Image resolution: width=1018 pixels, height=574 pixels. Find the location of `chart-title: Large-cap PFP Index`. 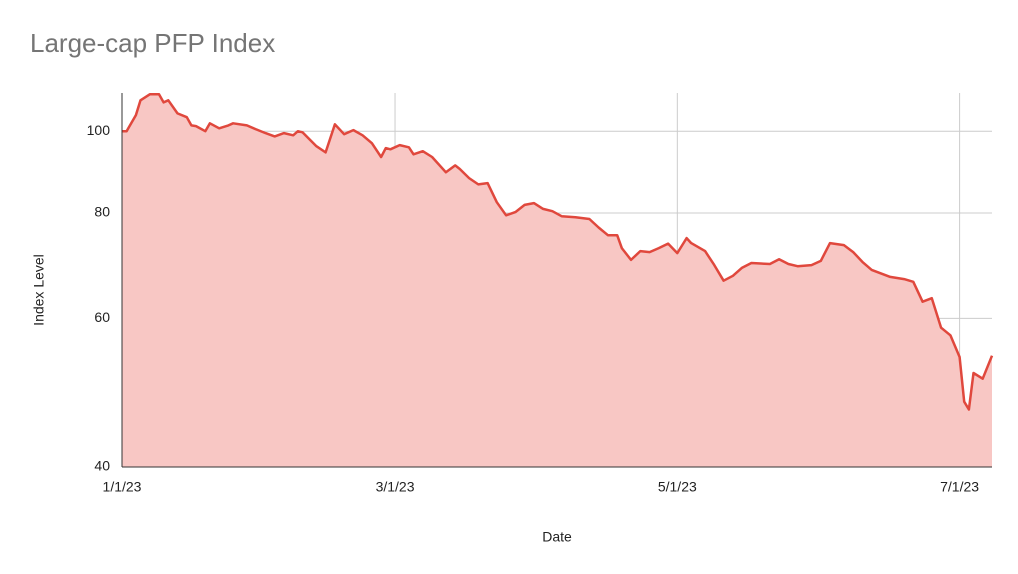

chart-title: Large-cap PFP Index is located at coordinates (152, 43).